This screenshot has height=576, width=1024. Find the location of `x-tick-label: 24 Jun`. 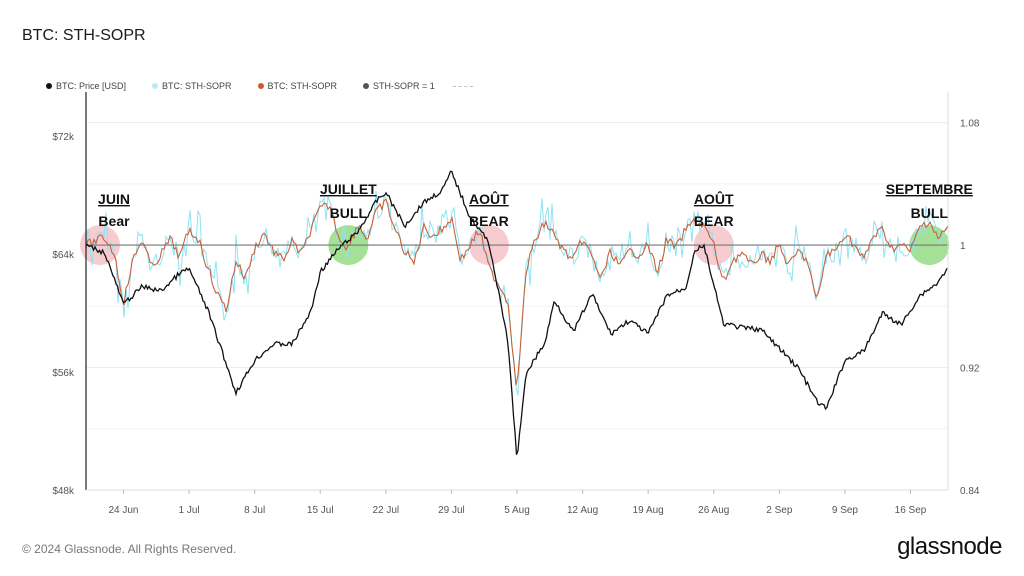

x-tick-label: 24 Jun is located at coordinates (123, 510).